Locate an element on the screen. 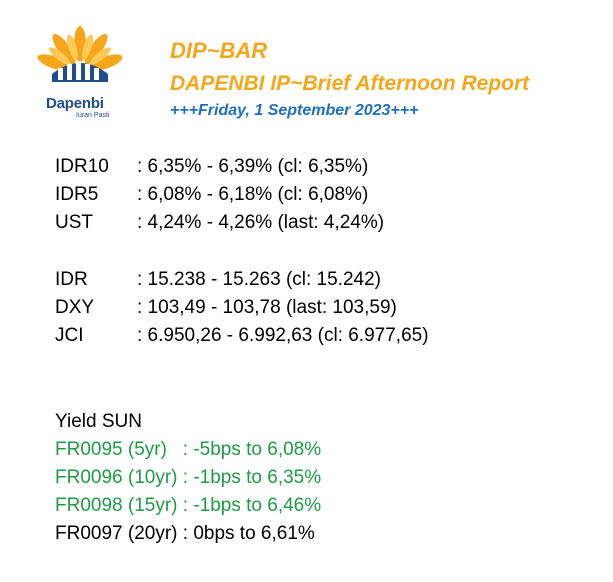 This screenshot has height=582, width=613. sun-heading: Yield SUN is located at coordinates (98, 421).